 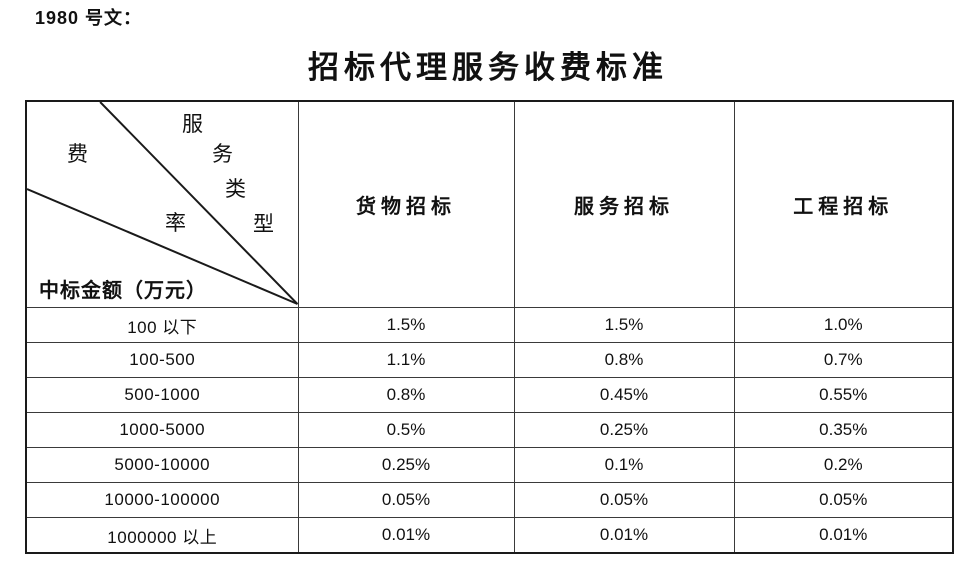 I want to click on column-header-engineering: 工程招标, so click(x=843, y=204).